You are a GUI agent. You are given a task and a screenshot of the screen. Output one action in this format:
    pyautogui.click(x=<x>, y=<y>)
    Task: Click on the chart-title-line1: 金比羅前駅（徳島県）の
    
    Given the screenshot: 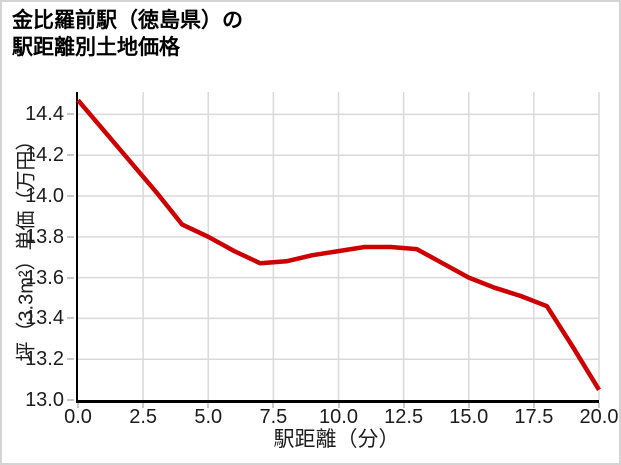 What is the action you would take?
    pyautogui.click(x=127, y=20)
    